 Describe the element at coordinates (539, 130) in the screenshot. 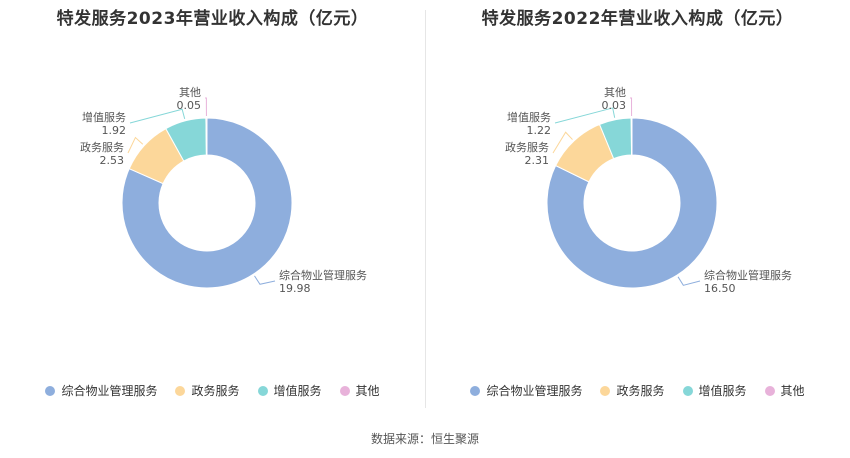

I see `slice-label-value-3: 1.22` at that location.